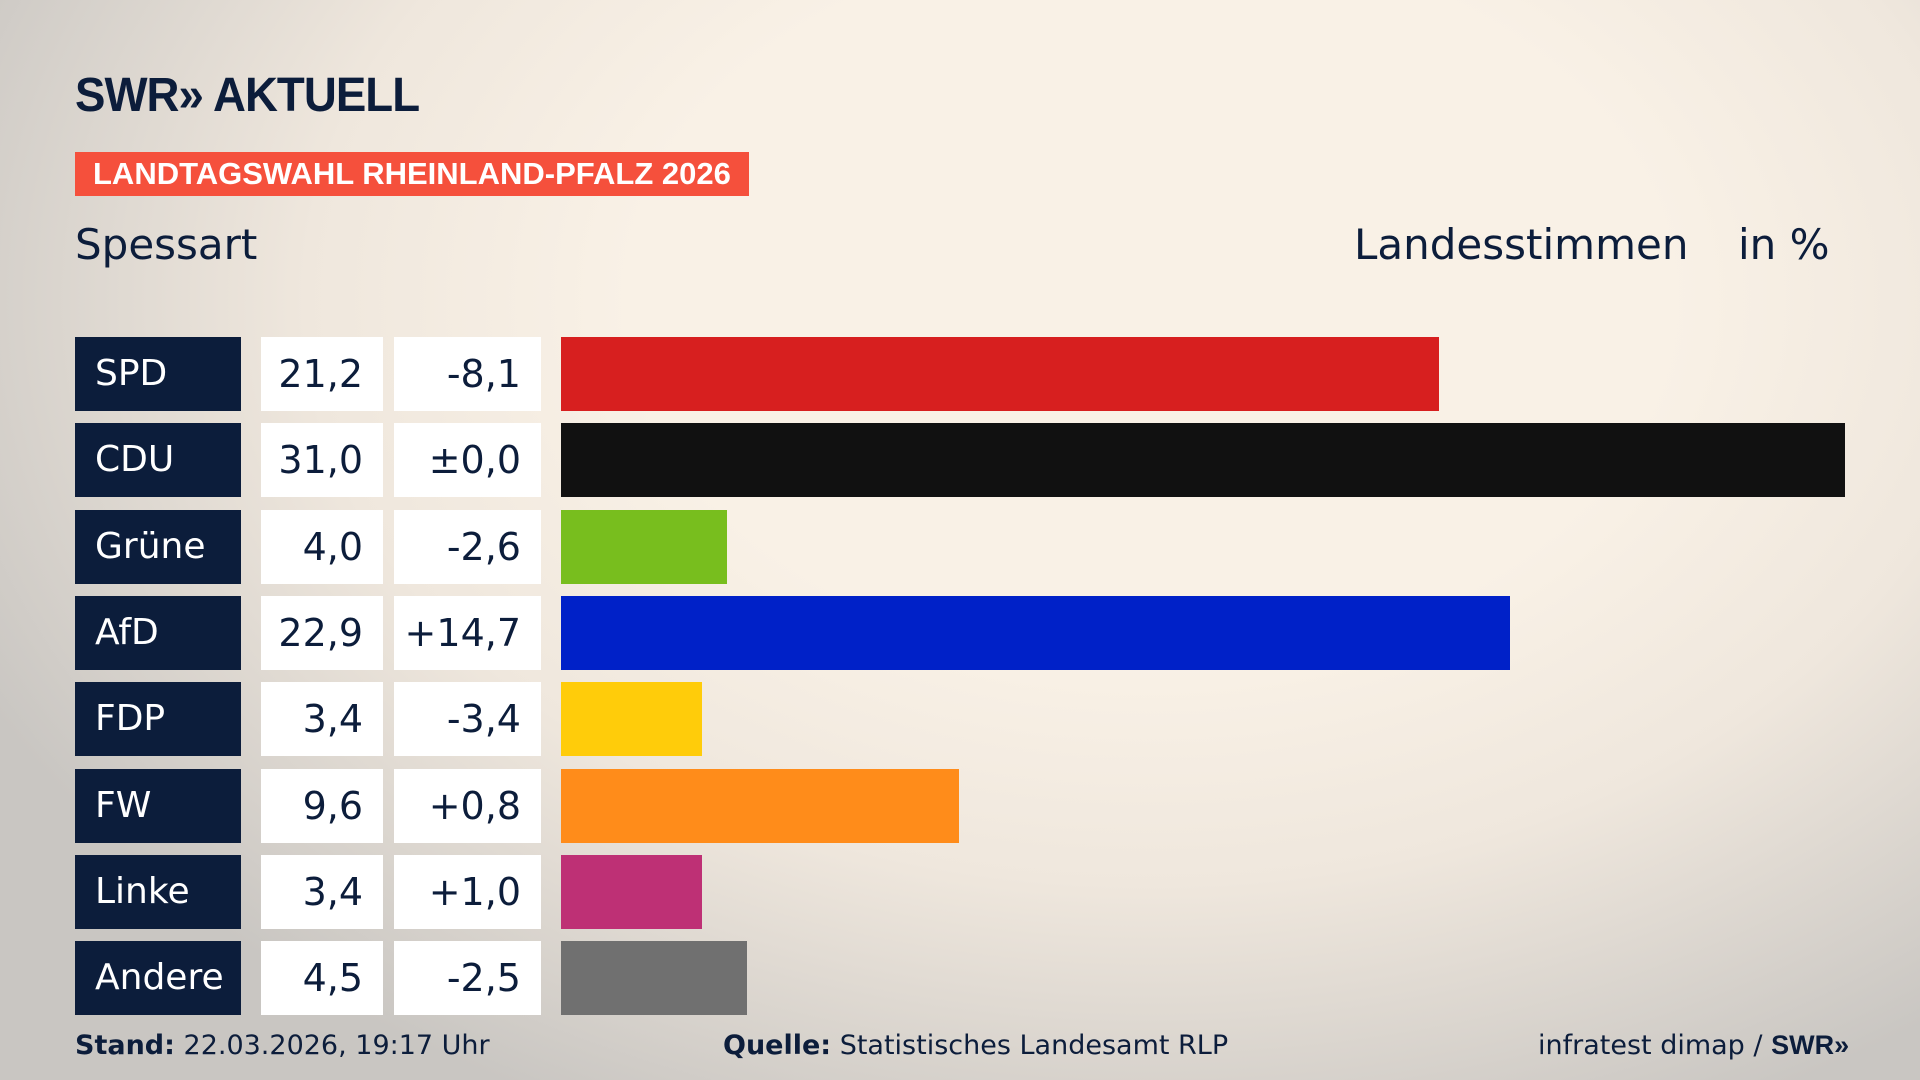 The width and height of the screenshot is (1920, 1080). What do you see at coordinates (322, 632) in the screenshot?
I see `value-label: 22,9` at bounding box center [322, 632].